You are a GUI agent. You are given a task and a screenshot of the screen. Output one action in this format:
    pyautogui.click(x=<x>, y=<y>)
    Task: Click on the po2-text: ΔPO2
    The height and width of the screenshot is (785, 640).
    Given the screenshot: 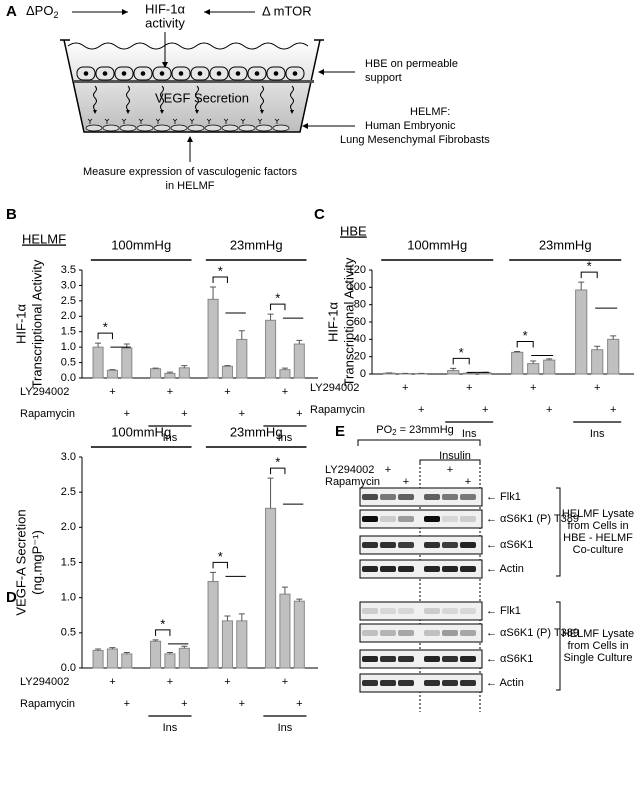 What is the action you would take?
    pyautogui.click(x=42, y=11)
    